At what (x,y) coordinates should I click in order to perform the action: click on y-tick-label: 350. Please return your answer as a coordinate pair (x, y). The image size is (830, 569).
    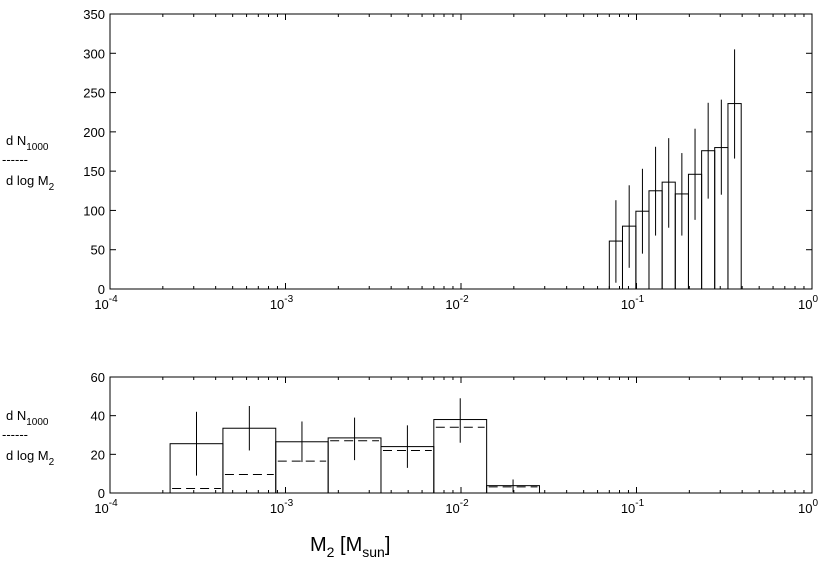
    Looking at the image, I should click on (94, 14).